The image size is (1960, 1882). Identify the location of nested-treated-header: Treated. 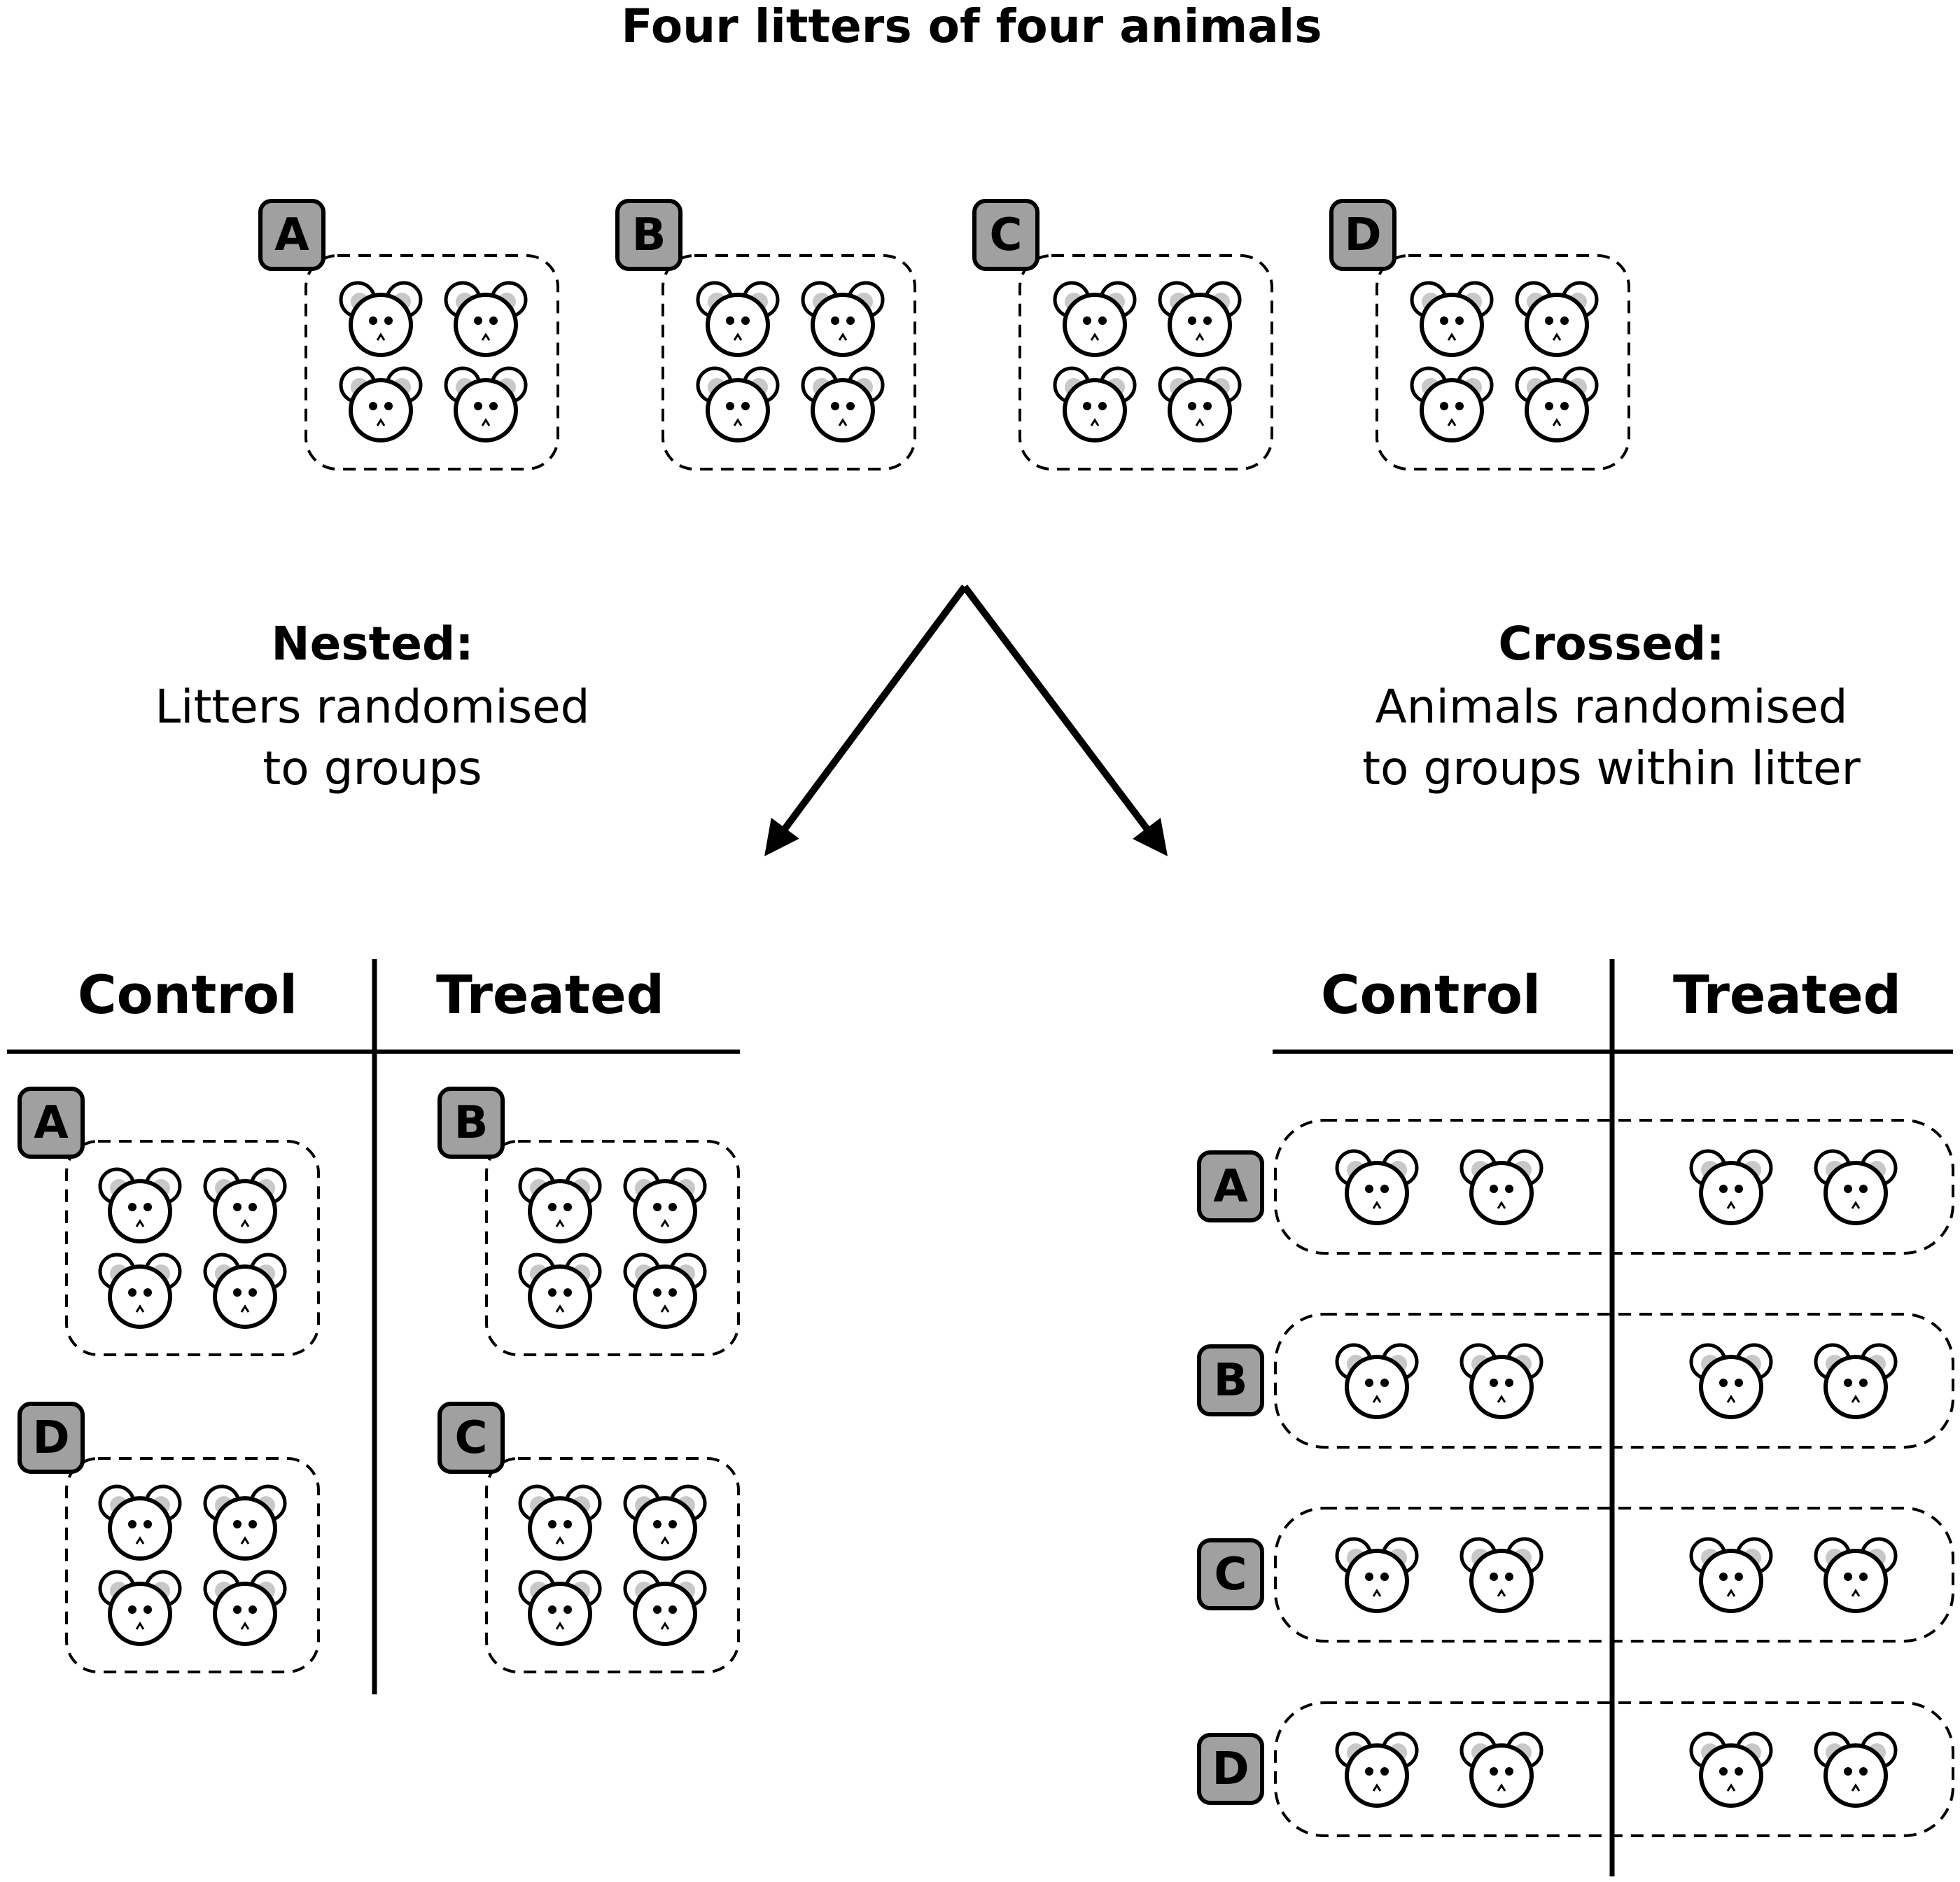
(550, 995).